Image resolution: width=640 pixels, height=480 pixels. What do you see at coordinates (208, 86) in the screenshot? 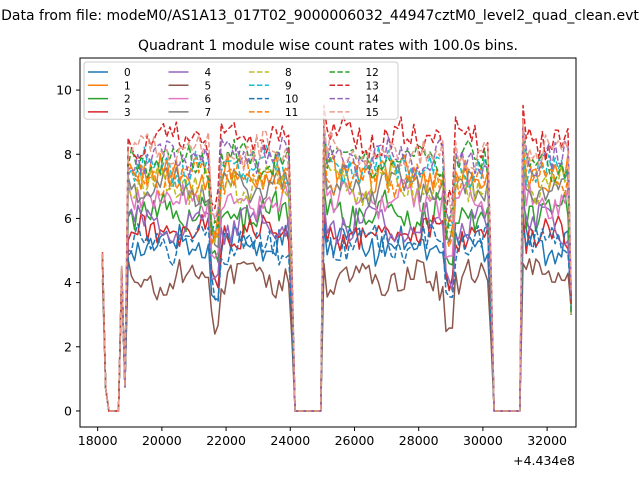
I see `legend-label-5: 5` at bounding box center [208, 86].